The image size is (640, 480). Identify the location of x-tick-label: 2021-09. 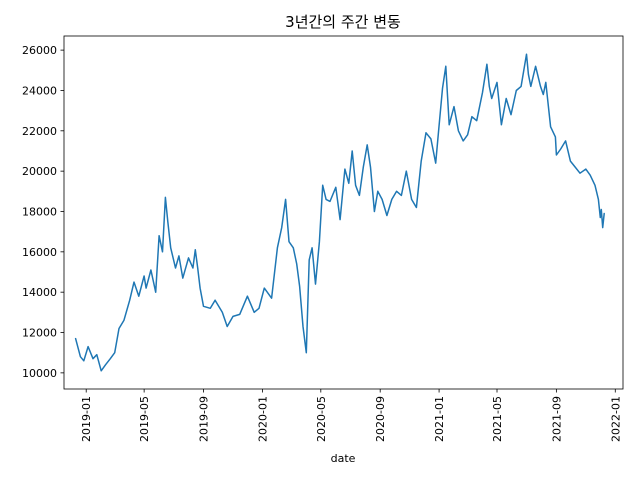
(556, 419).